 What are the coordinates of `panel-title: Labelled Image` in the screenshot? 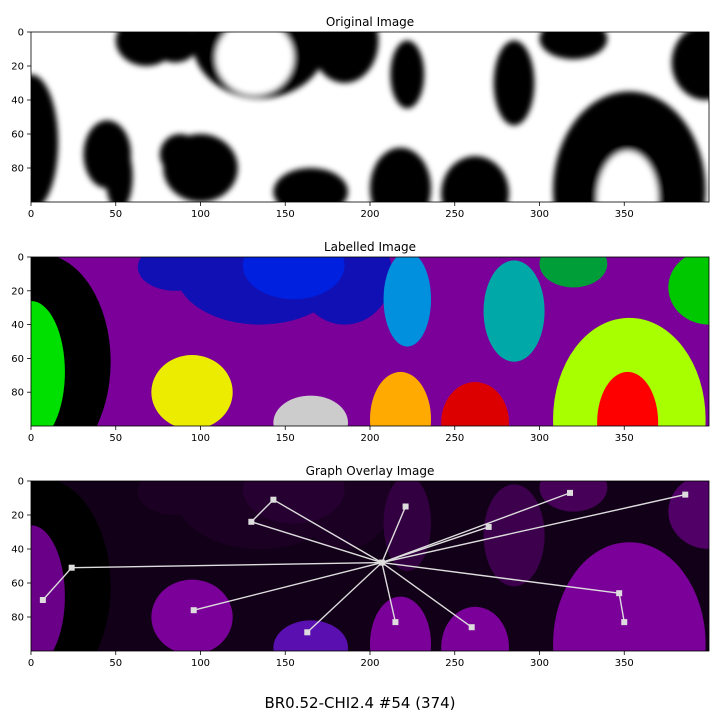 It's located at (370, 247).